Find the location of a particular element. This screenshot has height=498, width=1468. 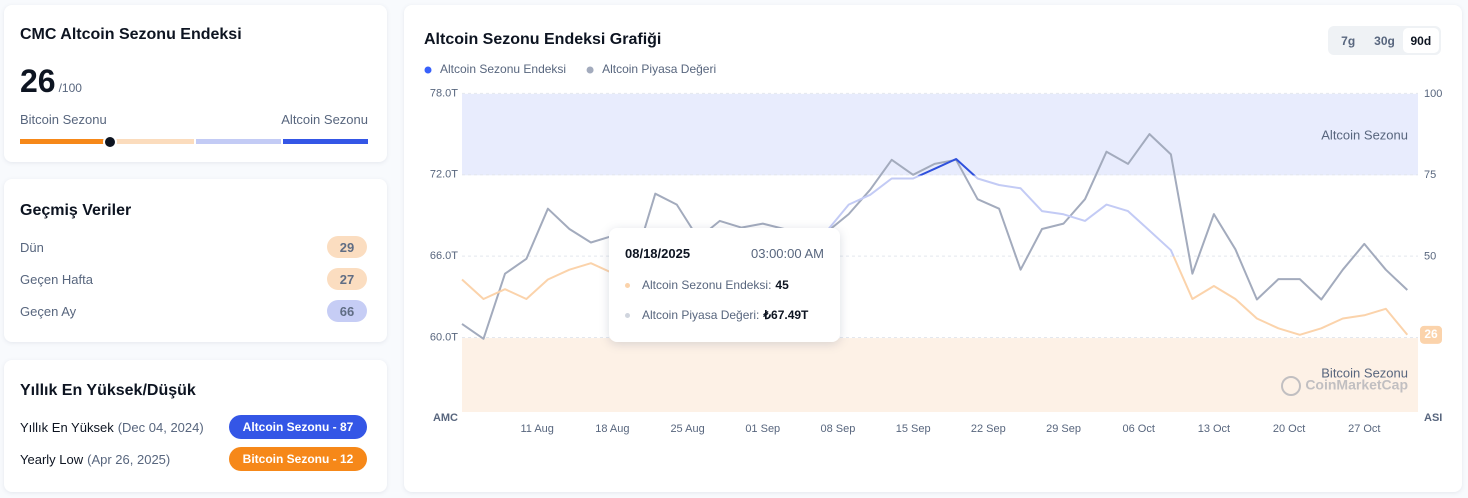

gauge is located at coordinates (194, 142).